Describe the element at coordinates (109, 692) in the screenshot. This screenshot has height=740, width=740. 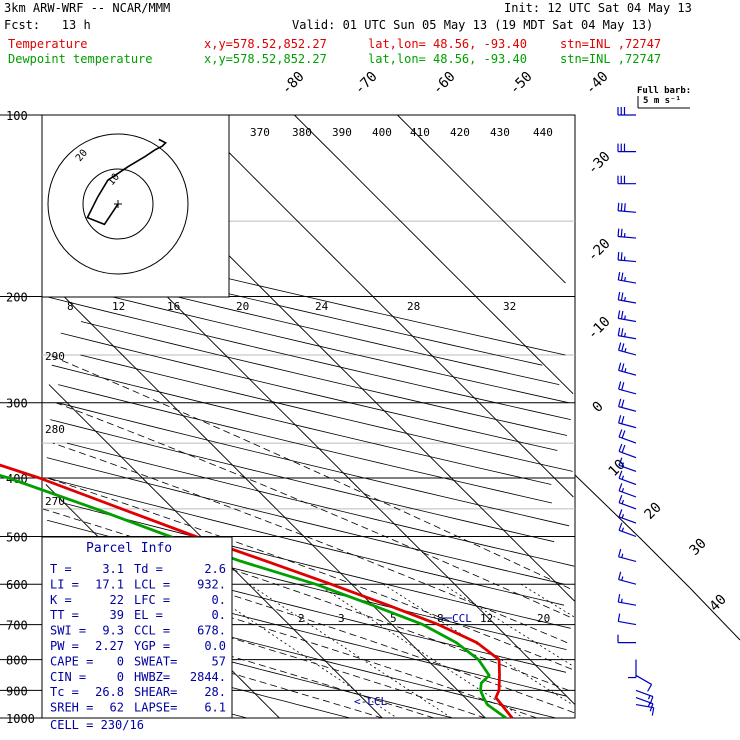
I see `parcel-val-left: 26.8` at that location.